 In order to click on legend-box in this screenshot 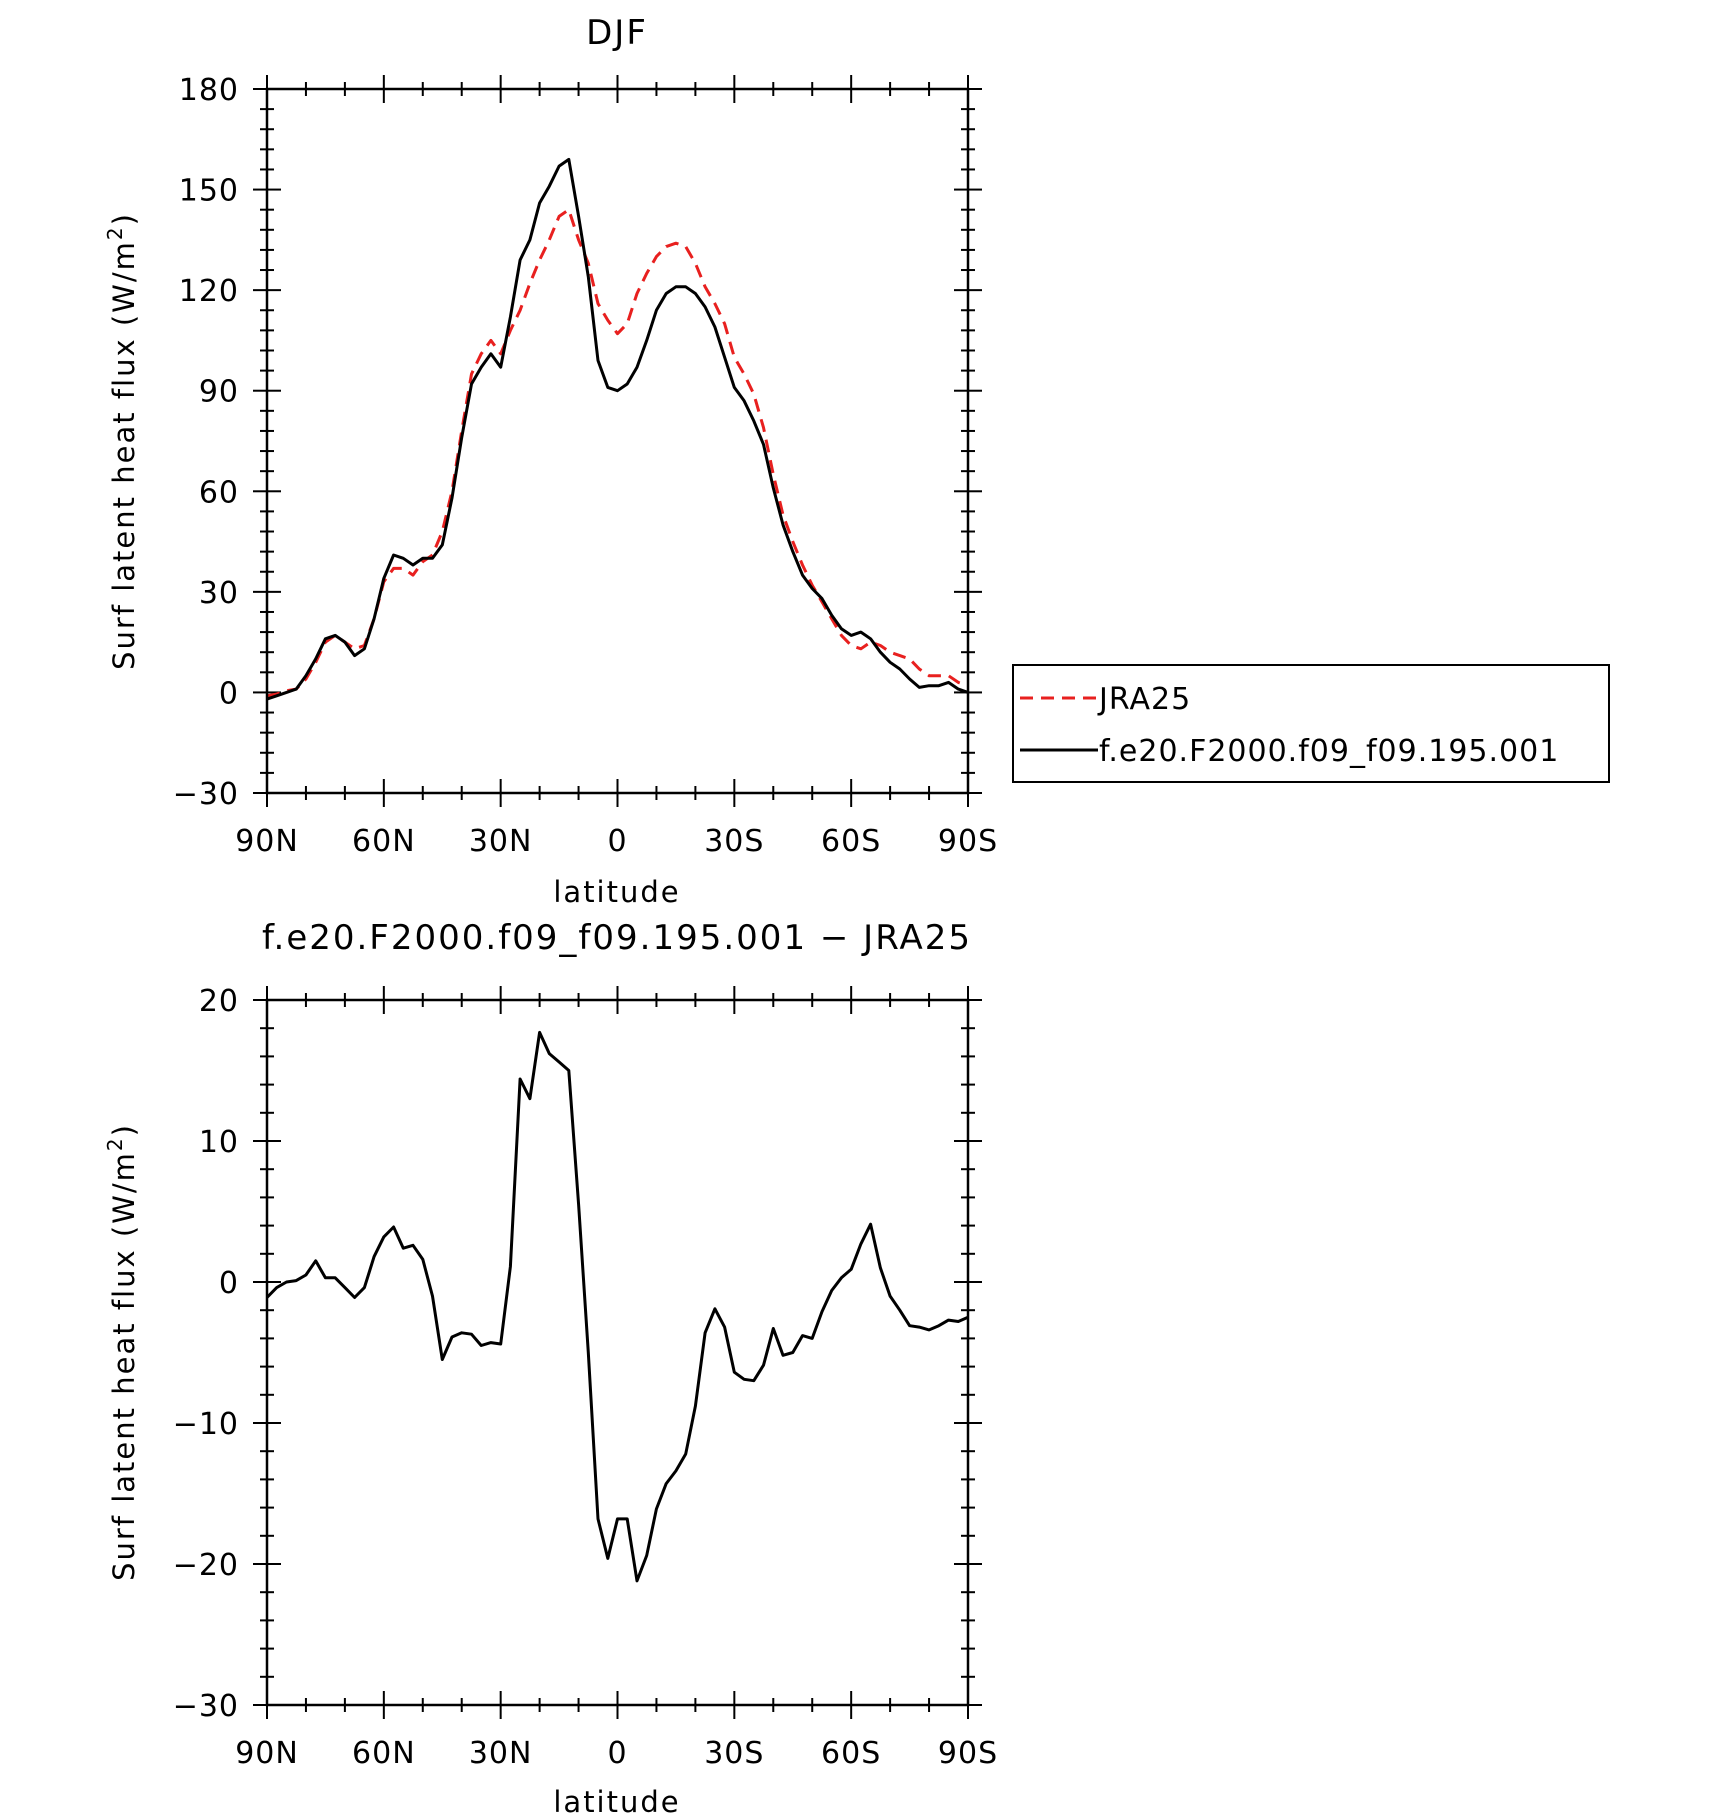, I will do `click(1311, 723)`.